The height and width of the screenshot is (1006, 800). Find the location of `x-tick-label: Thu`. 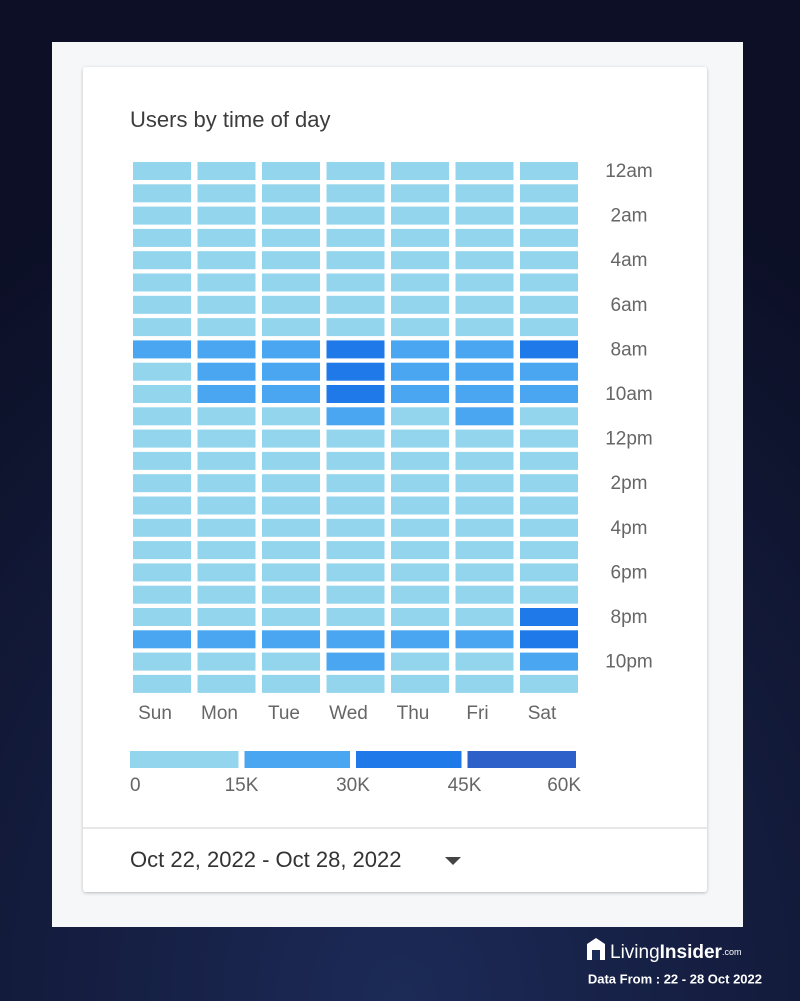

x-tick-label: Thu is located at coordinates (413, 713).